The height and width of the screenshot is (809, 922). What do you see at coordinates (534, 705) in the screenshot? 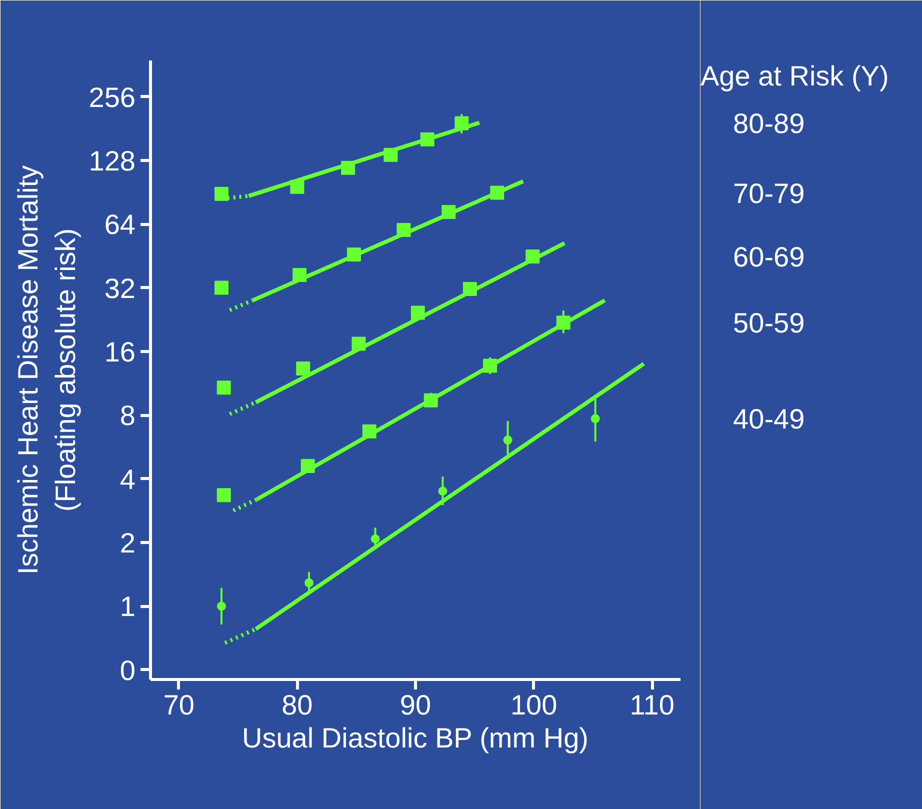
I see `x-tick-label: 100` at bounding box center [534, 705].